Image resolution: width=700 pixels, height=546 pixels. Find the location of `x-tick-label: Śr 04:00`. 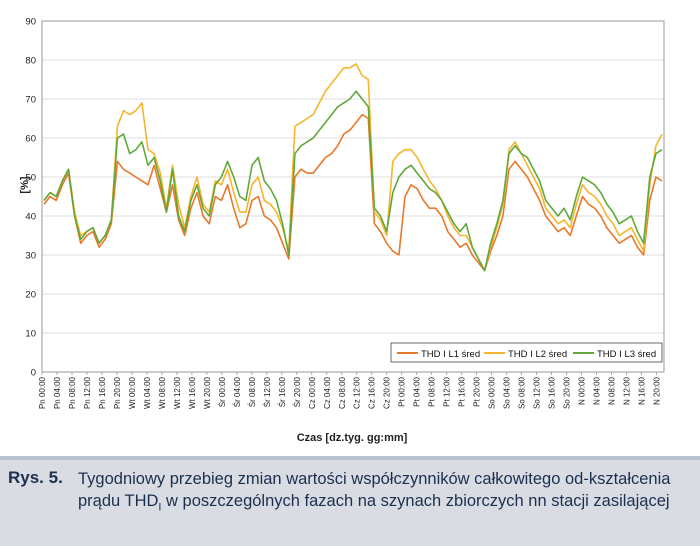

x-tick-label: Śr 04:00 is located at coordinates (237, 391).